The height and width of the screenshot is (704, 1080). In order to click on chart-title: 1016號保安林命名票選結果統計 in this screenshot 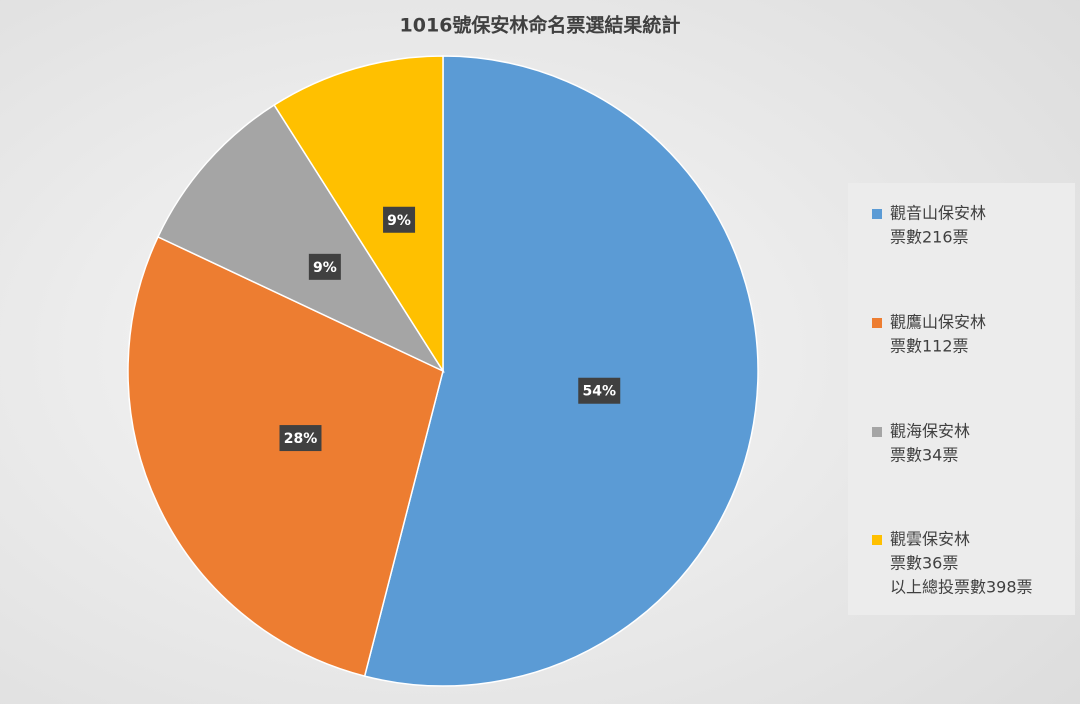, I will do `click(540, 25)`.